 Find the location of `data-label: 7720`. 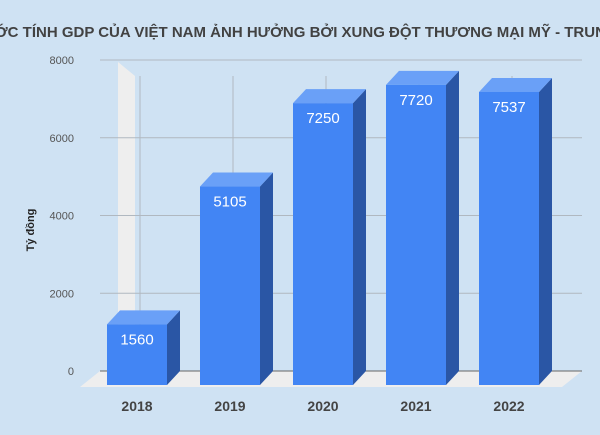

data-label: 7720 is located at coordinates (415, 100).